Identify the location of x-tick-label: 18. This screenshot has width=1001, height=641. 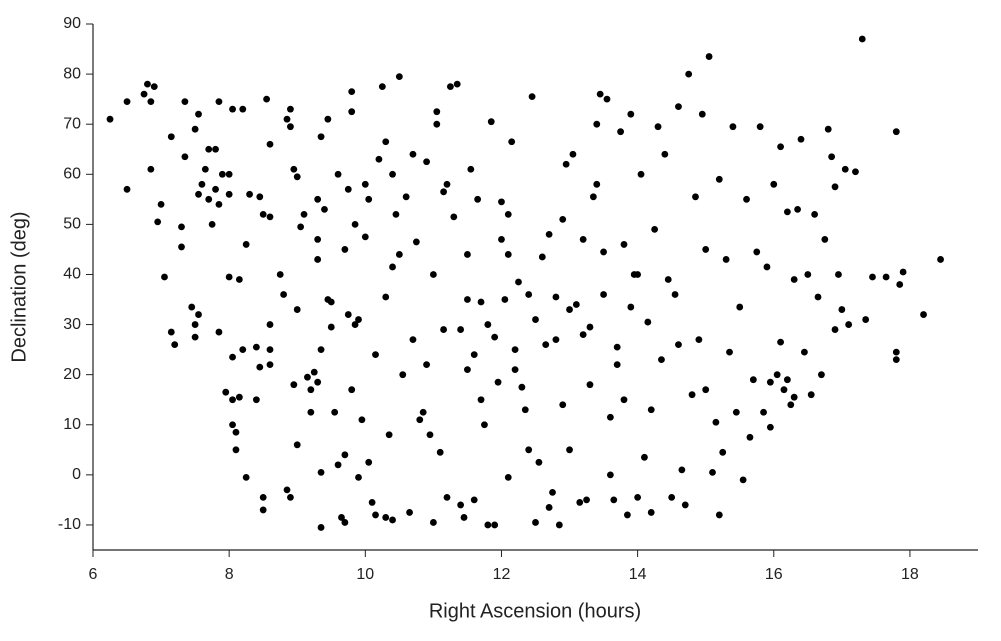
(910, 574).